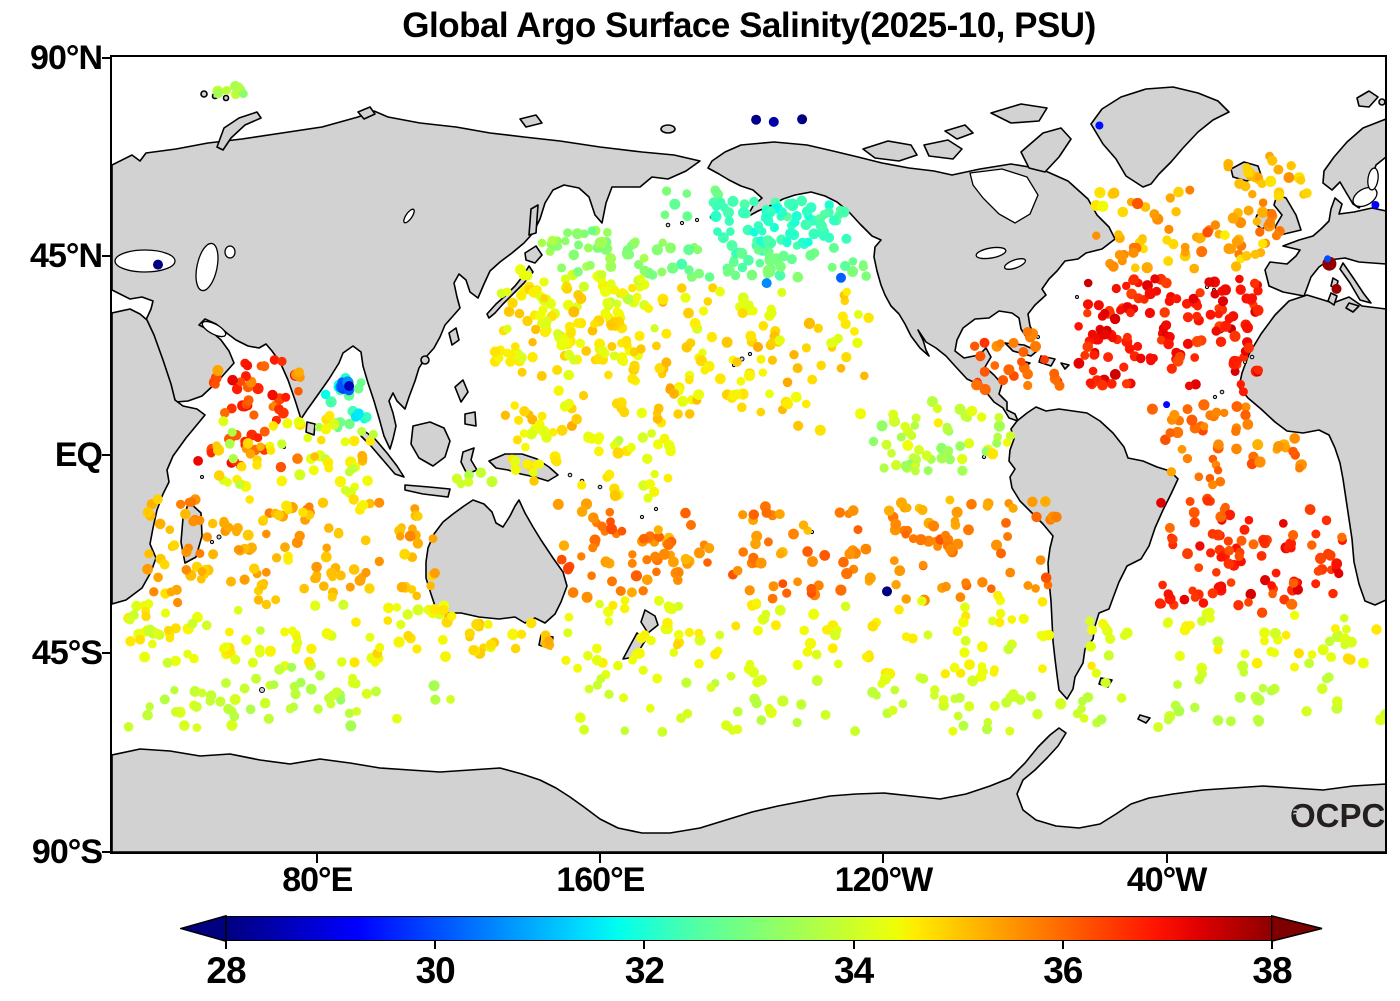 The image size is (1400, 1001). What do you see at coordinates (435, 945) in the screenshot?
I see `colorbar-tick-mark` at bounding box center [435, 945].